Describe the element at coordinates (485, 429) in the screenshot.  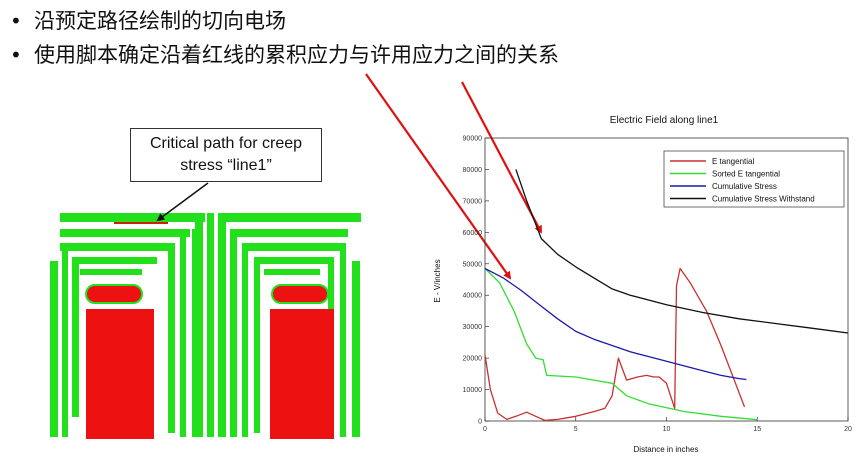
I see `x-tick-label: 0` at that location.